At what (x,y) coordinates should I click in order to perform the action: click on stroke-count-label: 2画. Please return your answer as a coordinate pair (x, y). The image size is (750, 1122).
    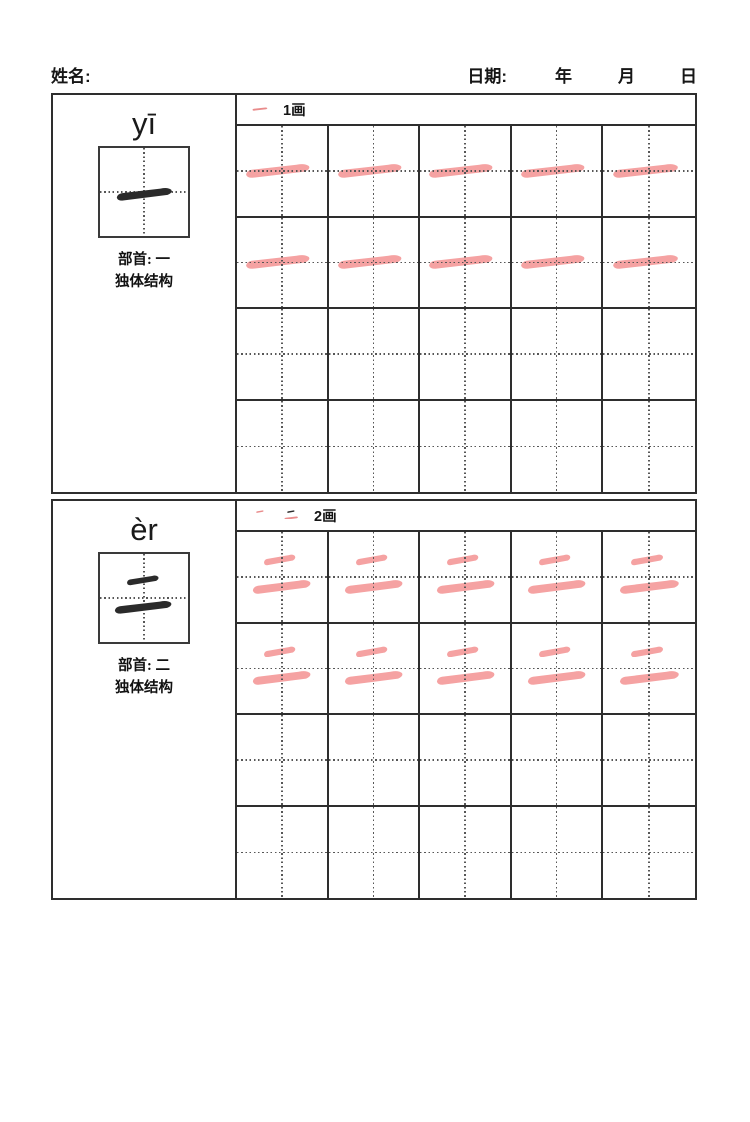
    Looking at the image, I should click on (325, 517).